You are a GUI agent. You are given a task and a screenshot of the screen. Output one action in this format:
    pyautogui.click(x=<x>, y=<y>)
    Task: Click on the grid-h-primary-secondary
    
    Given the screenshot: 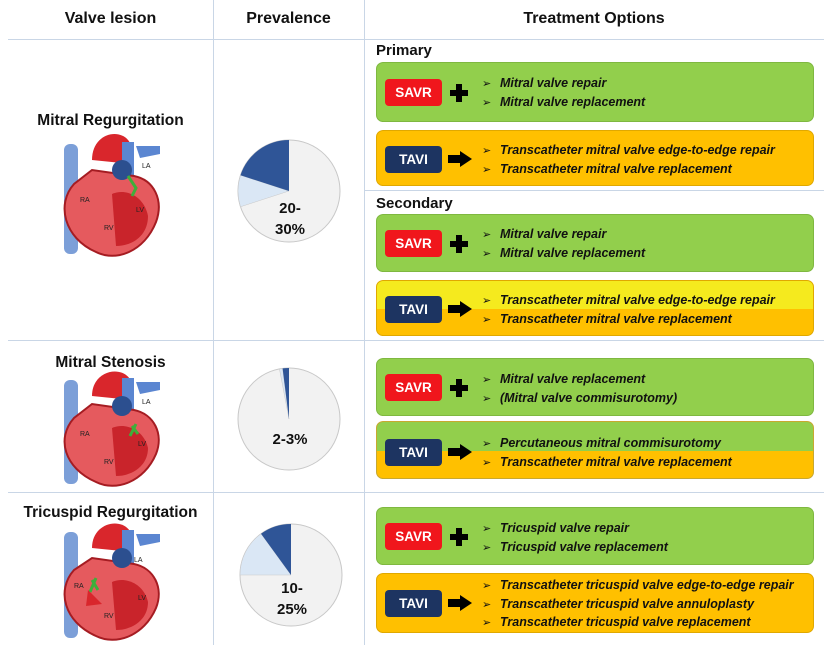 What is the action you would take?
    pyautogui.click(x=594, y=190)
    